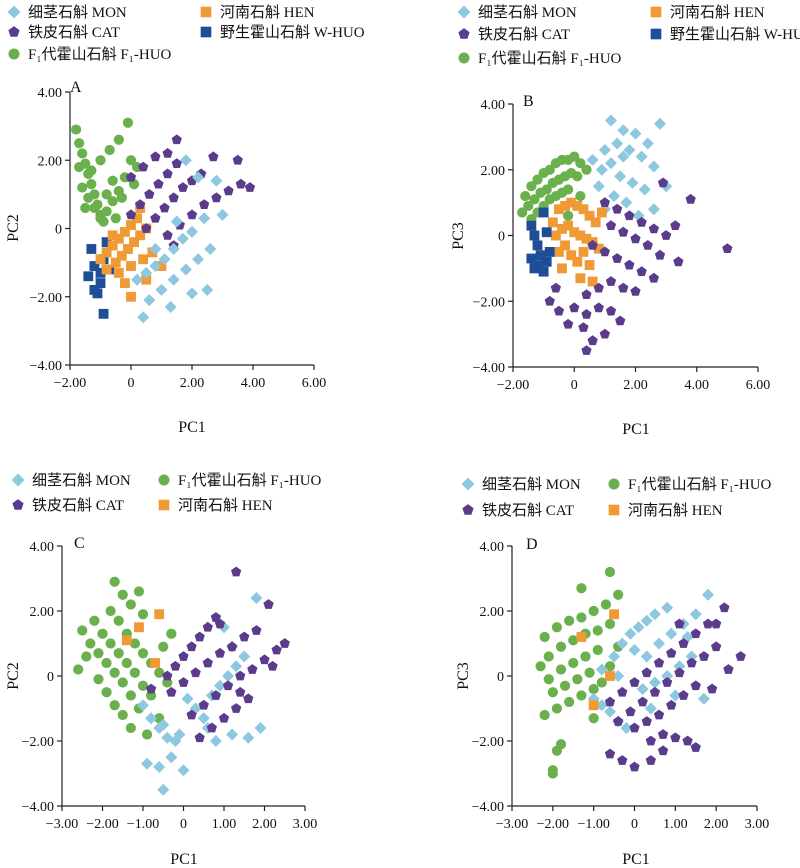 This screenshot has height=868, width=800. I want to click on x-tick-label: −3.00, so click(62, 824).